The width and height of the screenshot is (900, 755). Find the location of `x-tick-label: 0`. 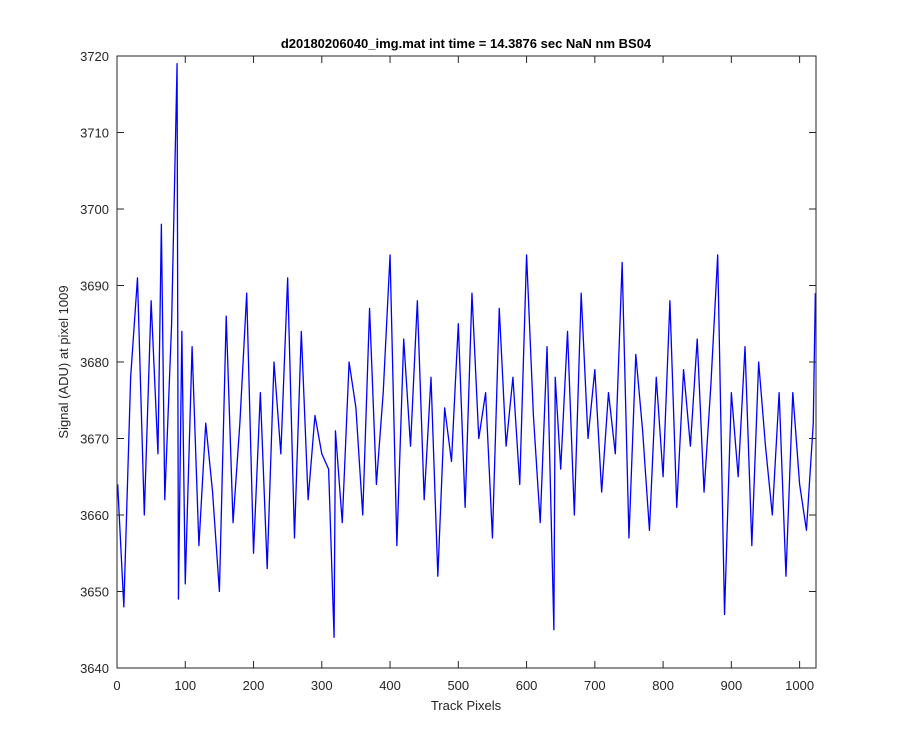

x-tick-label: 0 is located at coordinates (116, 685).